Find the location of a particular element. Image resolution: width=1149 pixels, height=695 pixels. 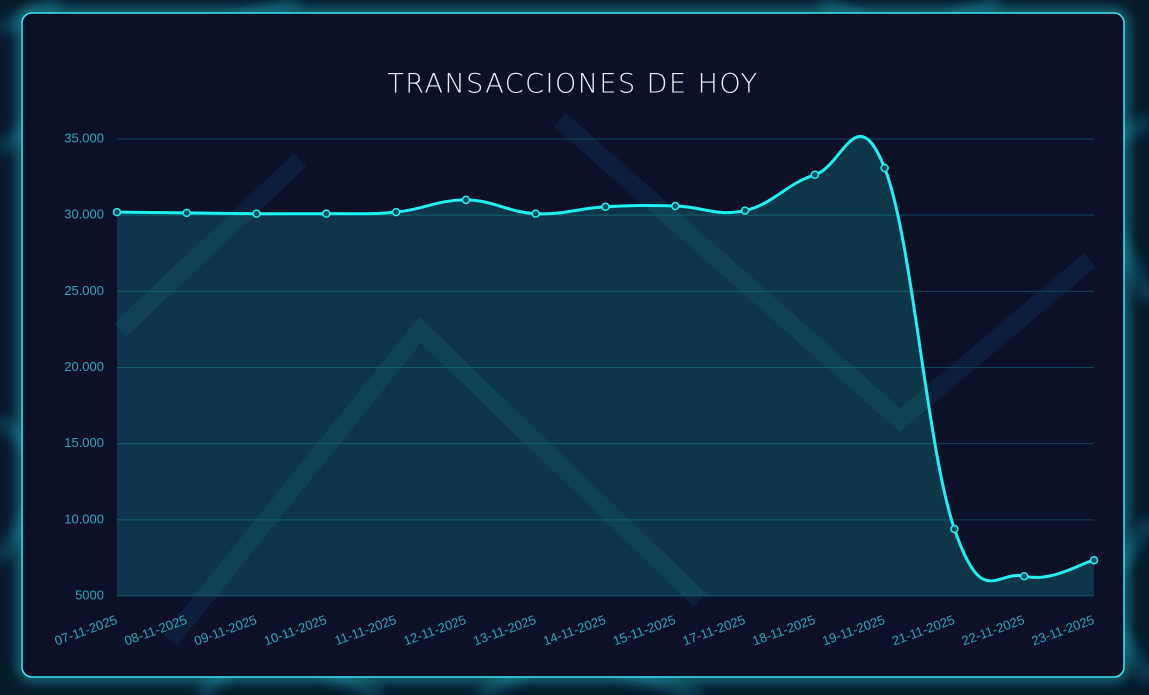

y-tick-label: 25.000 is located at coordinates (84, 290).